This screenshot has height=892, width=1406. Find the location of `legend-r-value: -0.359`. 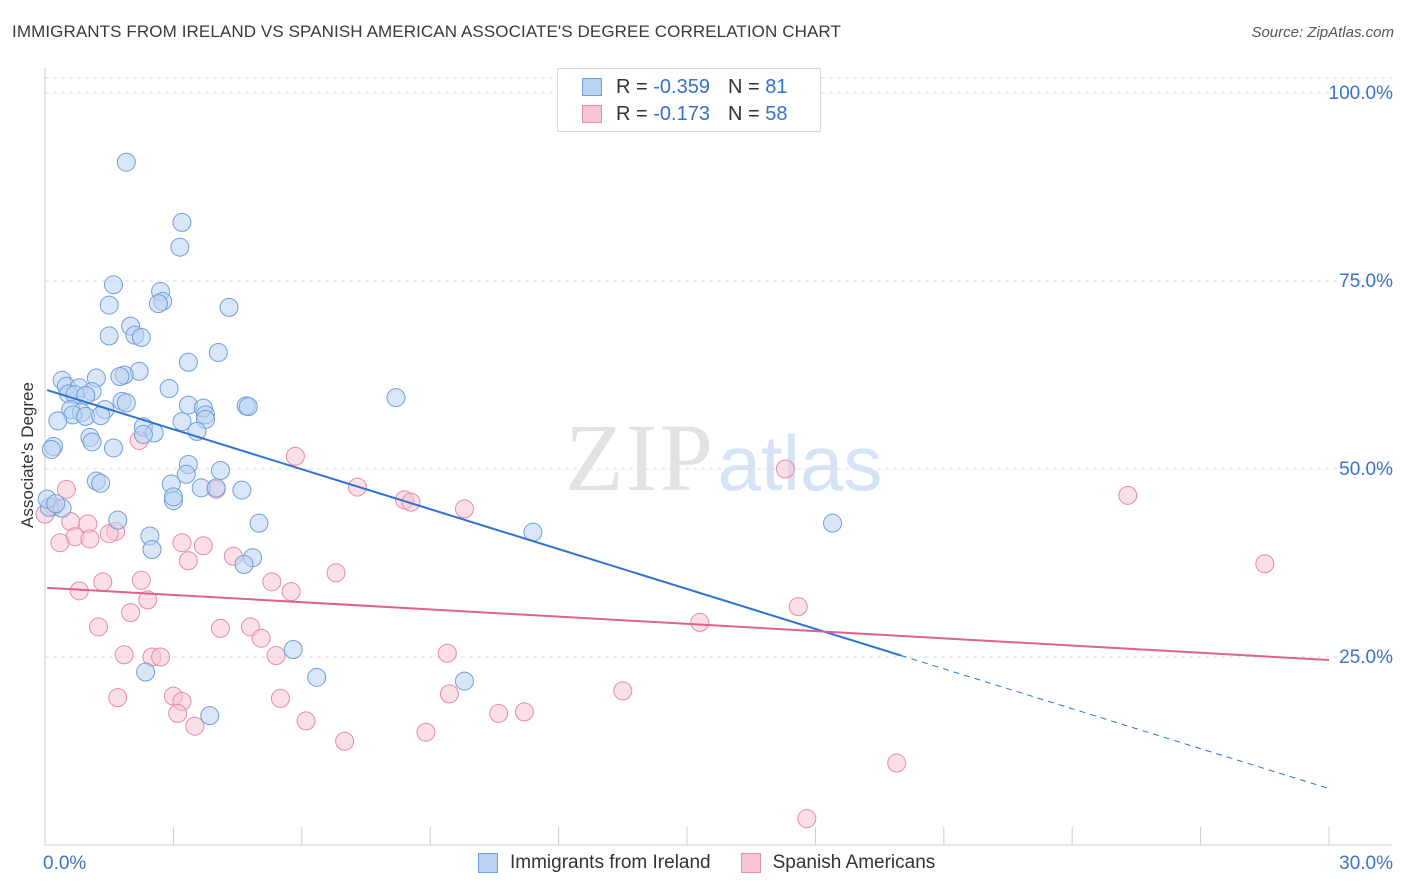

legend-r-value: -0.359 is located at coordinates (681, 86).